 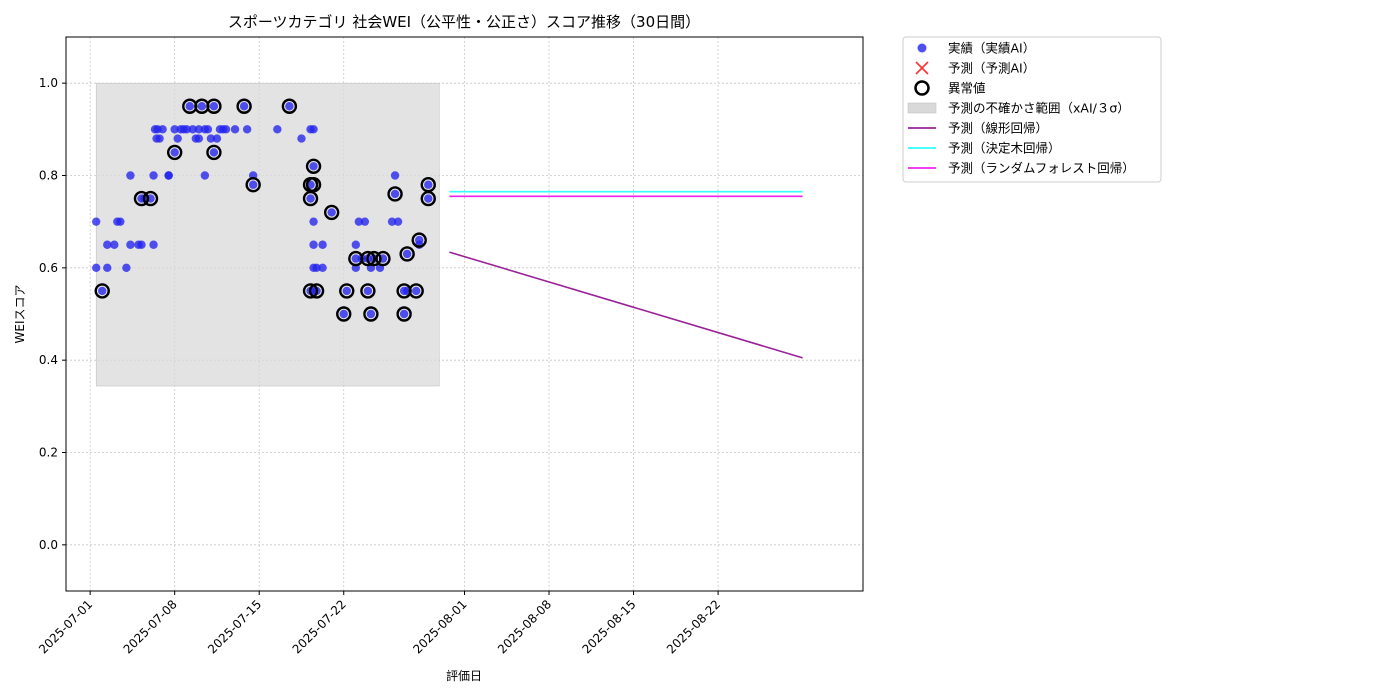 What do you see at coordinates (48, 83) in the screenshot?
I see `y-tick-label: 1.0` at bounding box center [48, 83].